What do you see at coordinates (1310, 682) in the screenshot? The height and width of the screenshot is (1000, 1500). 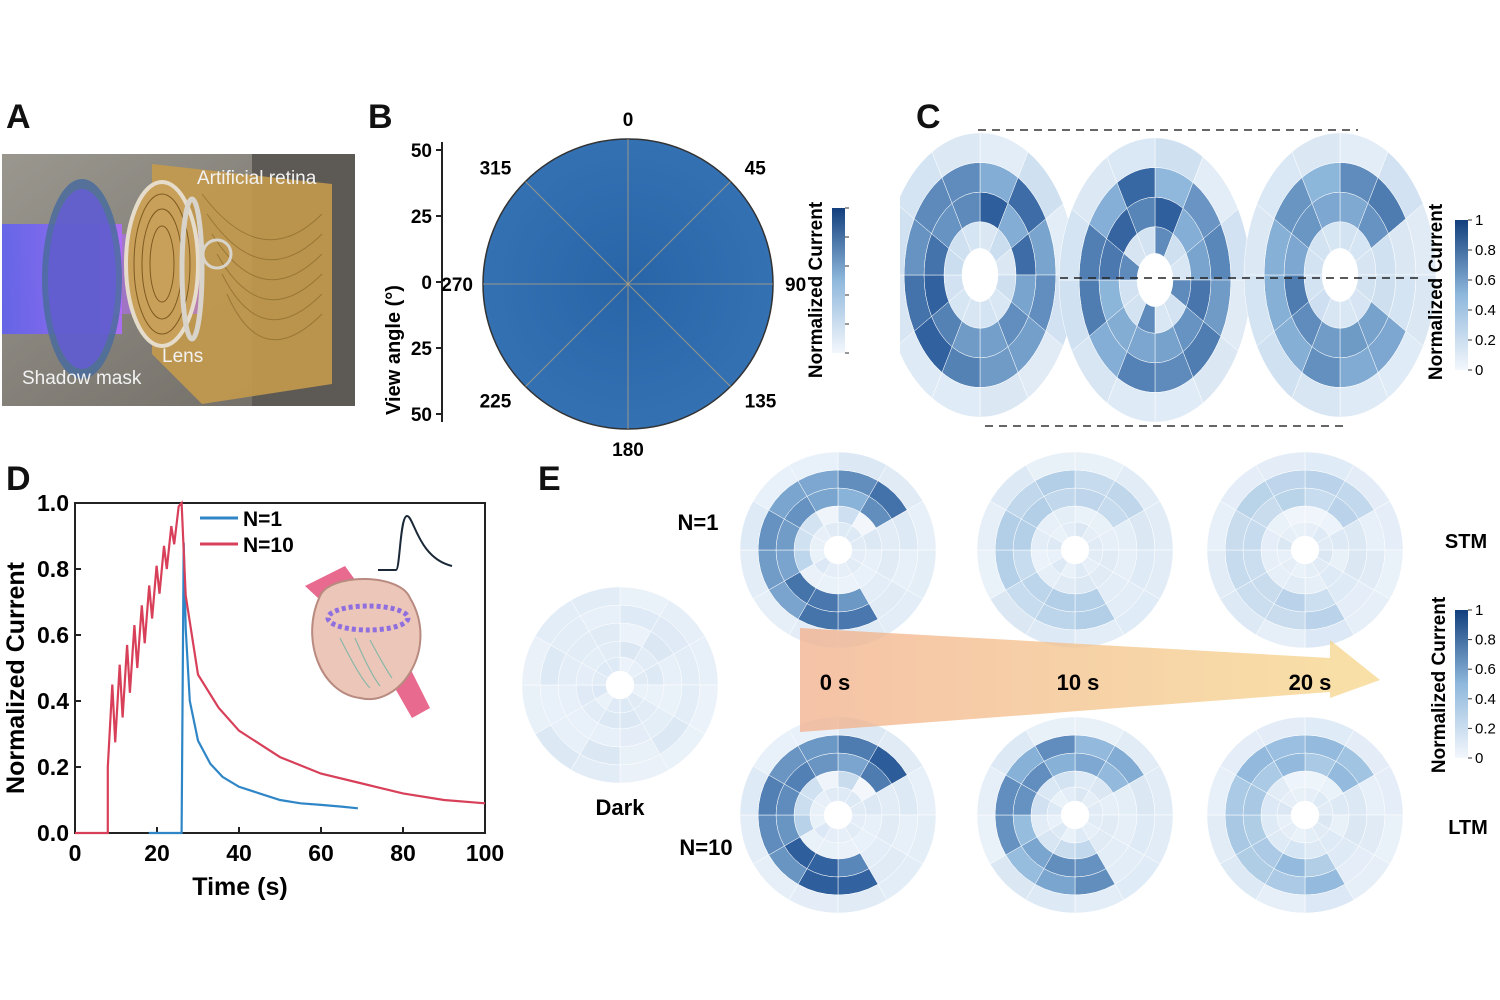 I see `time-label-20s: 20 s` at bounding box center [1310, 682].